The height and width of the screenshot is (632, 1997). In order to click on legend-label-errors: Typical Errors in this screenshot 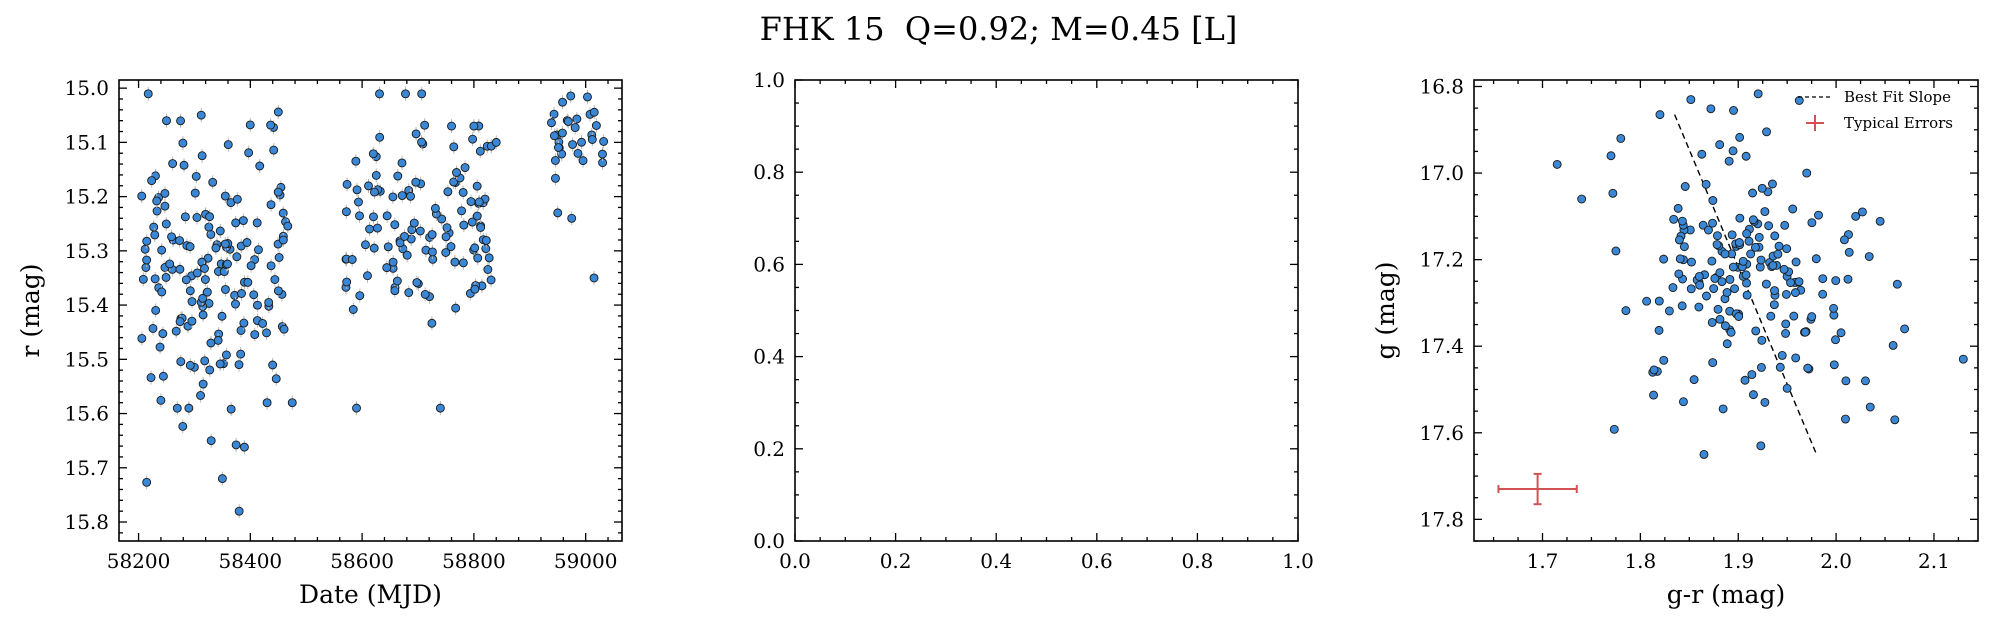, I will do `click(1898, 123)`.